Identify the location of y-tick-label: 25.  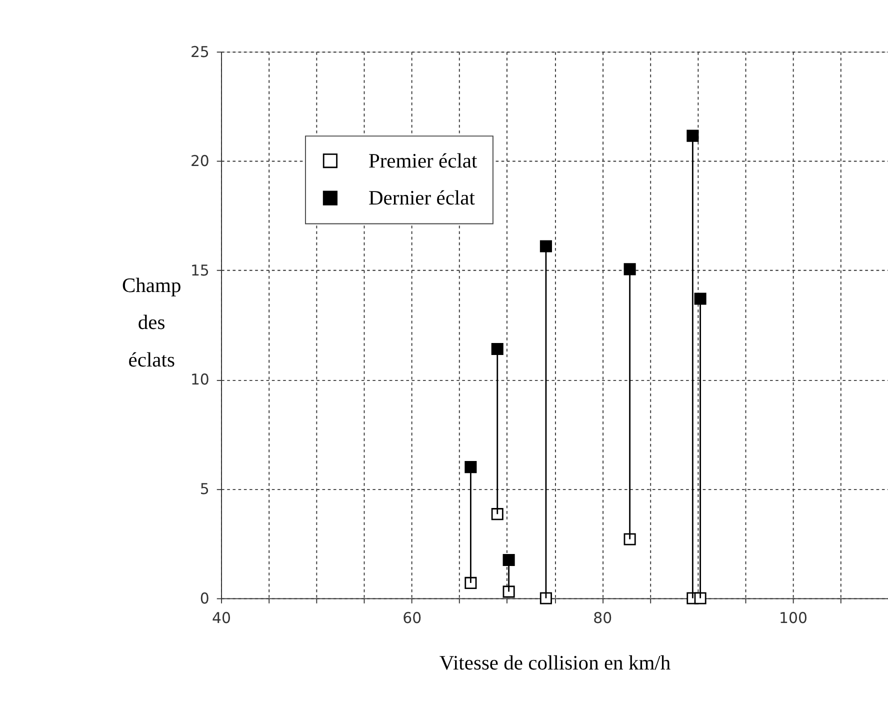
(200, 51).